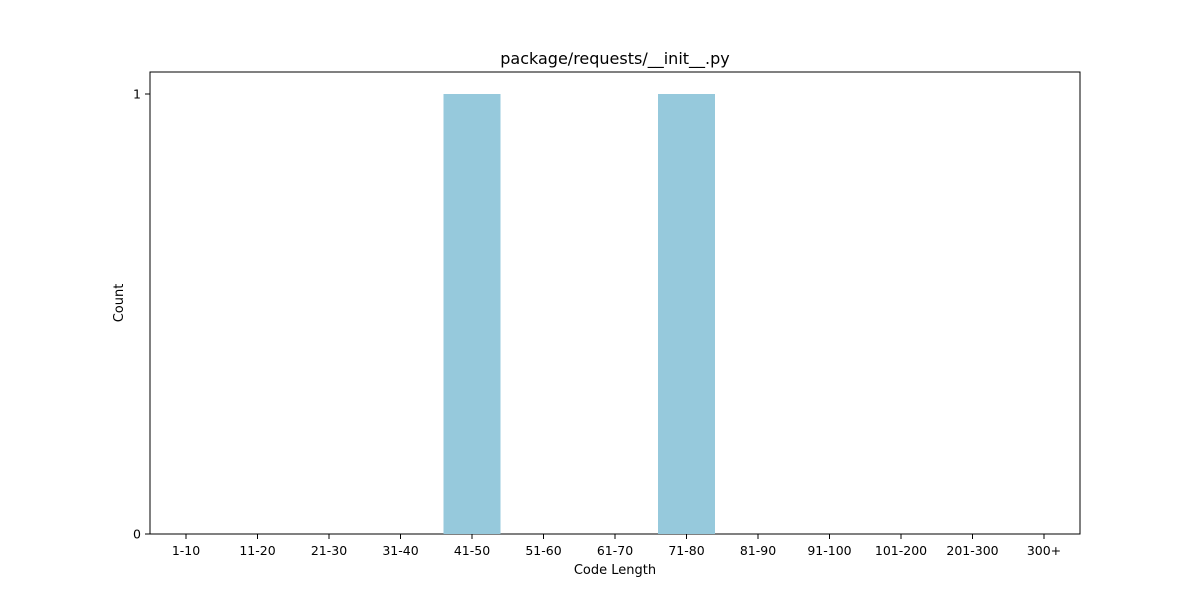 This screenshot has height=600, width=1200. What do you see at coordinates (186, 550) in the screenshot?
I see `x-tick-label: 1-10` at bounding box center [186, 550].